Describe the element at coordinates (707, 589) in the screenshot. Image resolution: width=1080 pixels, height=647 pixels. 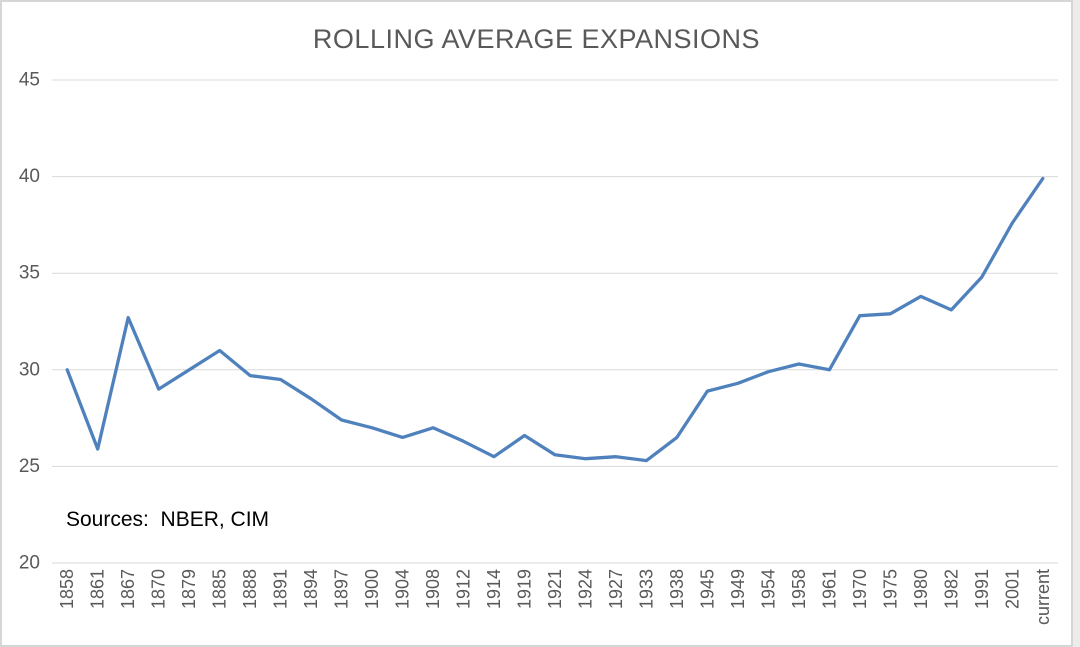
I see `x-axis-tick-label: 1945` at that location.